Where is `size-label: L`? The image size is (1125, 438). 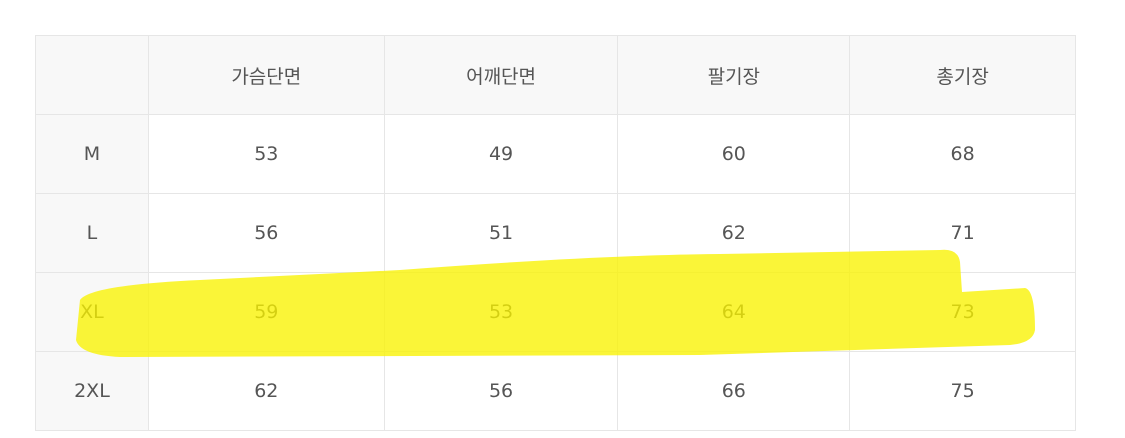
size-label: L is located at coordinates (92, 233).